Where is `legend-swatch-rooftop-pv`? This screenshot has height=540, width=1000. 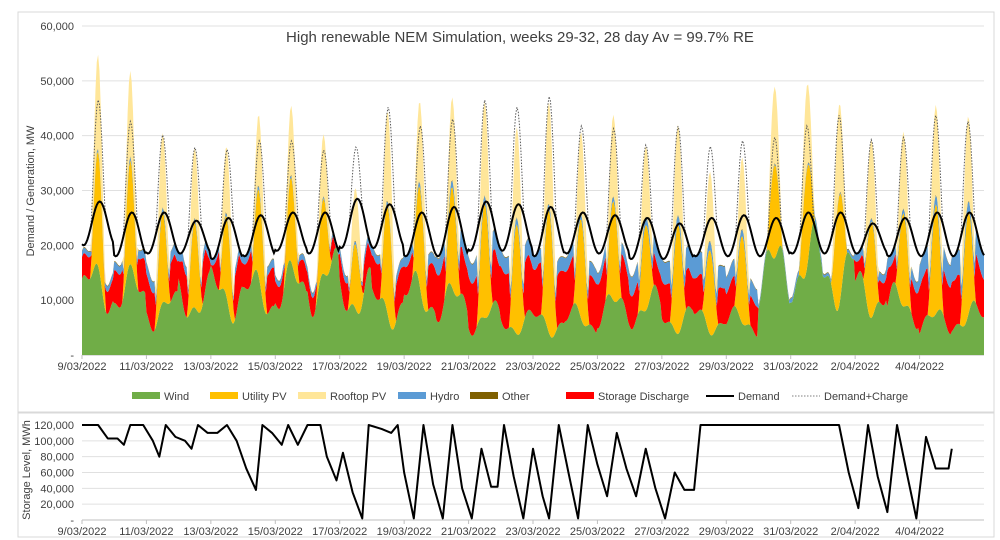
legend-swatch-rooftop-pv is located at coordinates (312, 395).